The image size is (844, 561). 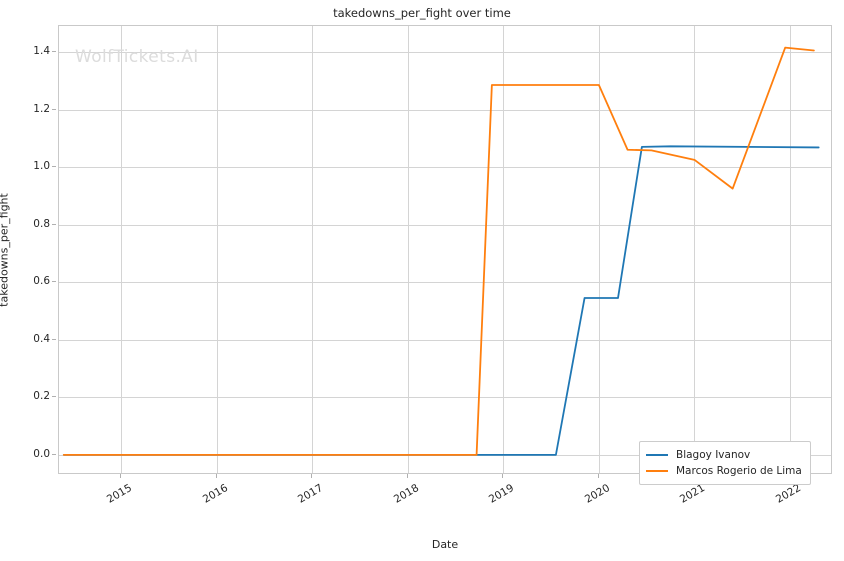 What do you see at coordinates (41, 396) in the screenshot?
I see `y-tick-label: 0.2` at bounding box center [41, 396].